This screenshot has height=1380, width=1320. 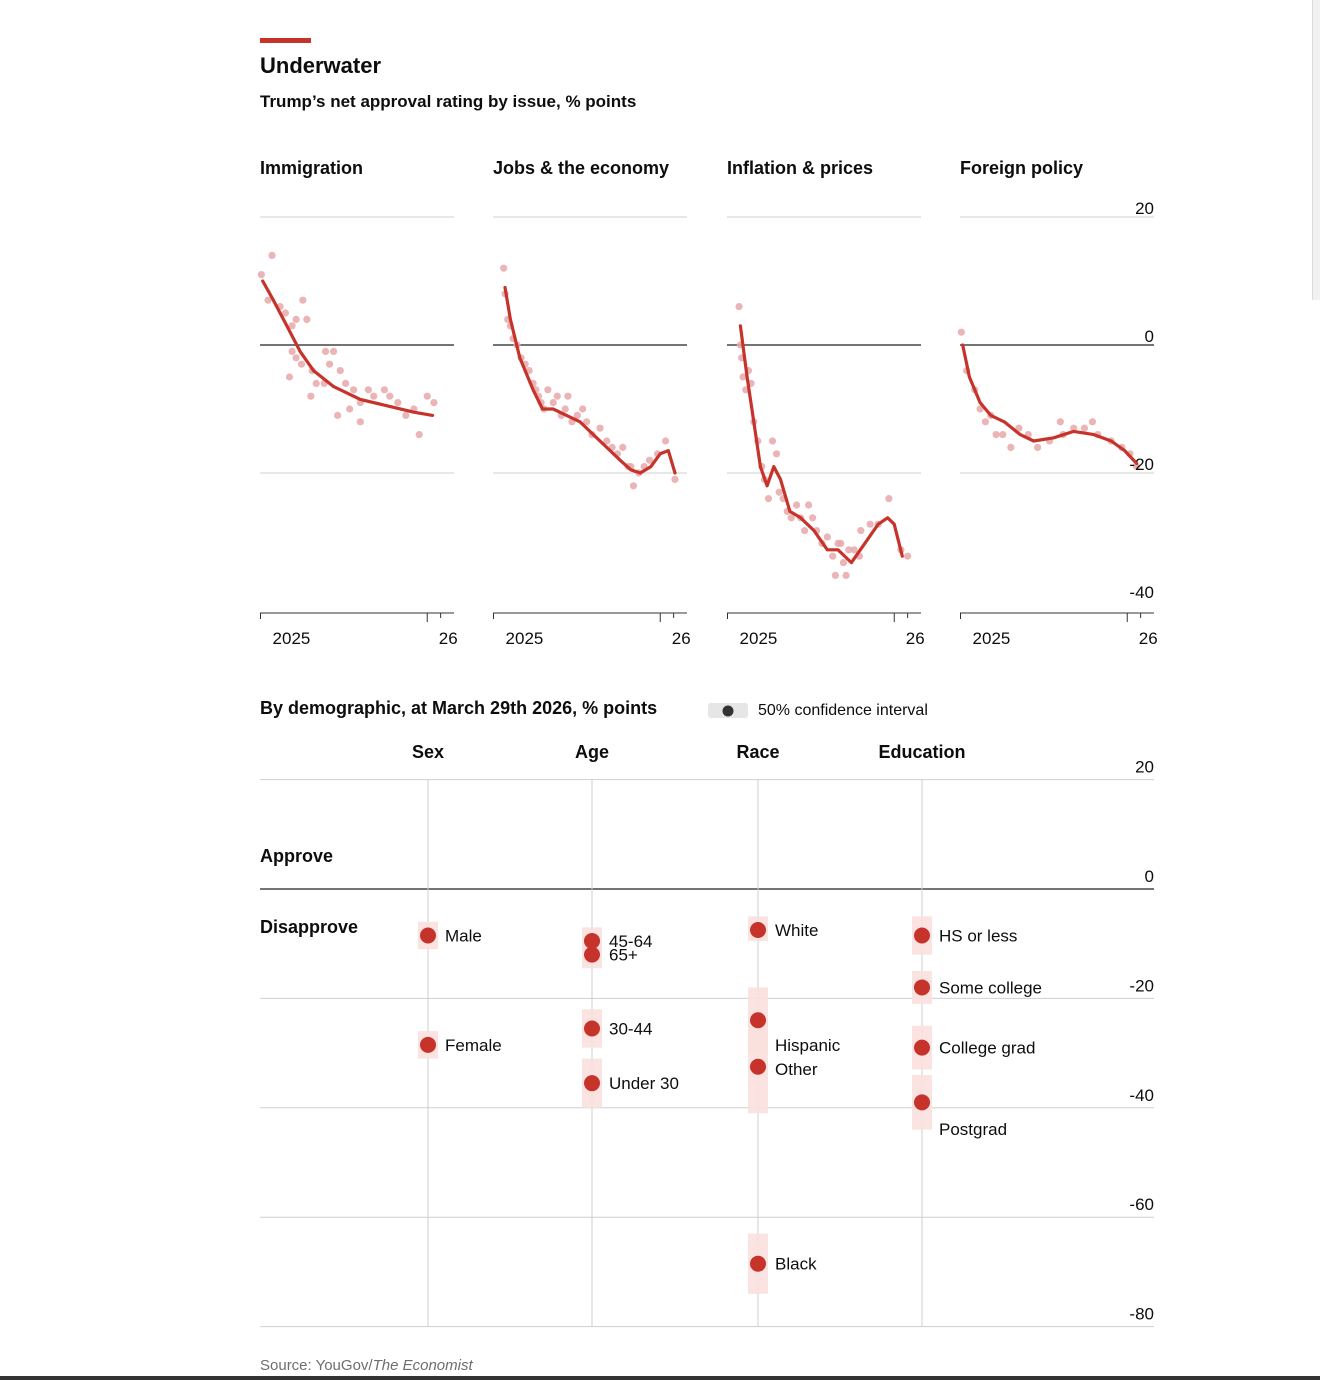 What do you see at coordinates (581, 168) in the screenshot?
I see `panel-title: Jobs & the economy` at bounding box center [581, 168].